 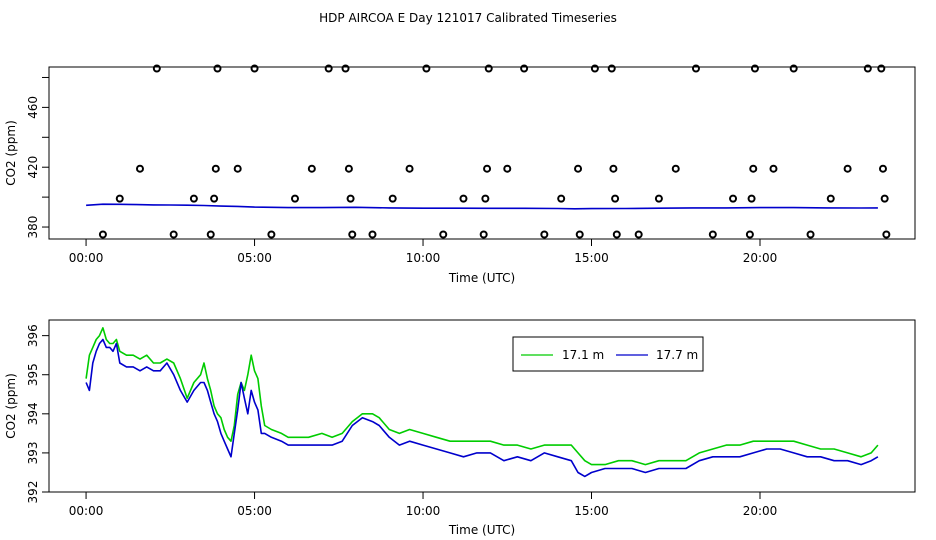 What do you see at coordinates (33, 335) in the screenshot?
I see `y-tick-label: 396` at bounding box center [33, 335].